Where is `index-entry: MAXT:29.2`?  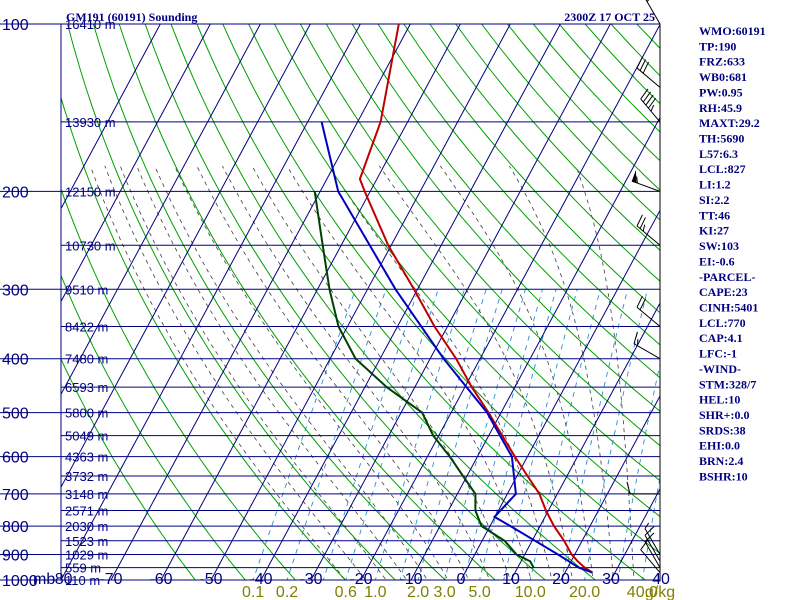
index-entry: MAXT:29.2 is located at coordinates (729, 123).